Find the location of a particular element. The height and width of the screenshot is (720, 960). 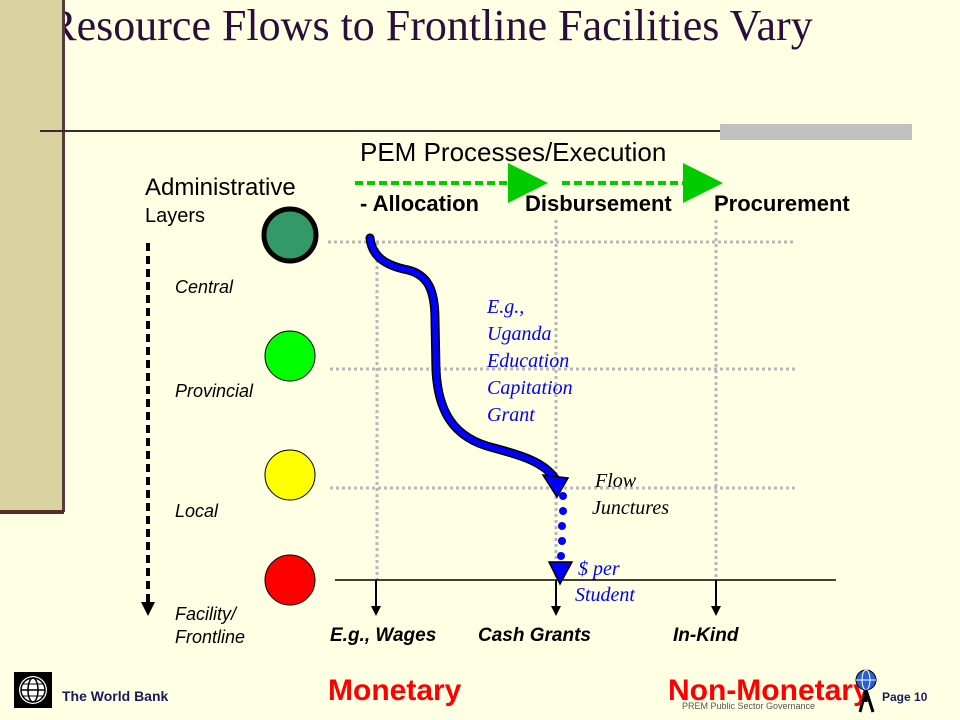

layer-circle-facility is located at coordinates (290, 580).